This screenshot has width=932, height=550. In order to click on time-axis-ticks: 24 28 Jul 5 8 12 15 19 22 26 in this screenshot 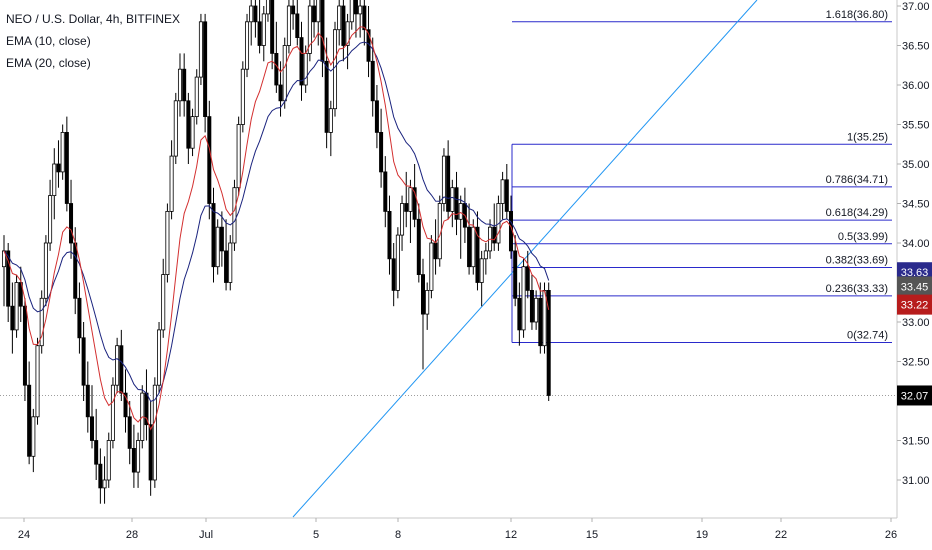, I will do `click(457, 529)`.